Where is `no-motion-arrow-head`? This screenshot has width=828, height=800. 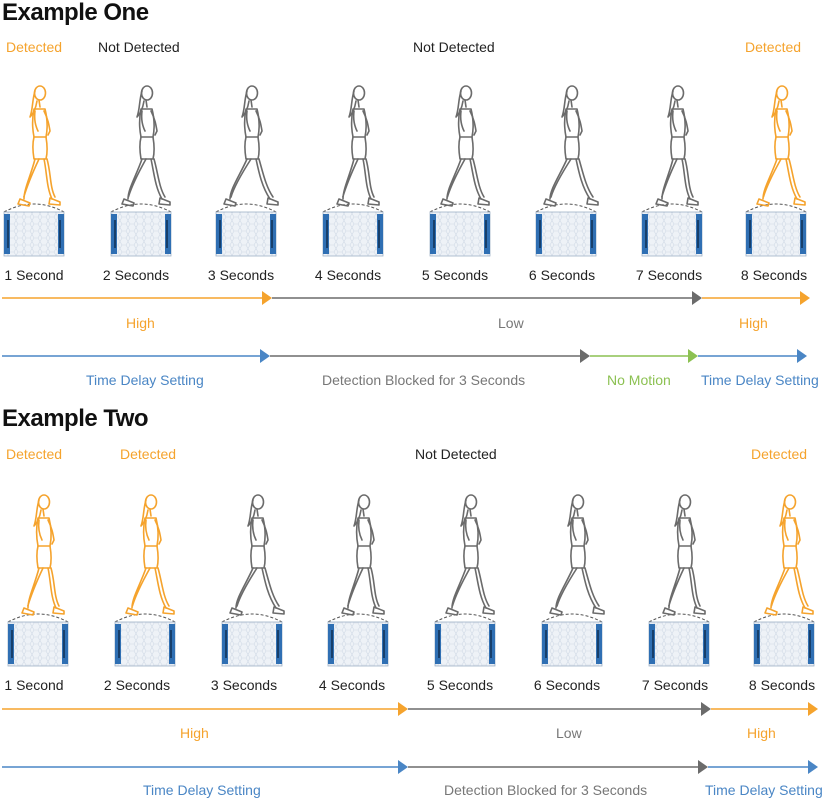
no-motion-arrow-head is located at coordinates (693, 356).